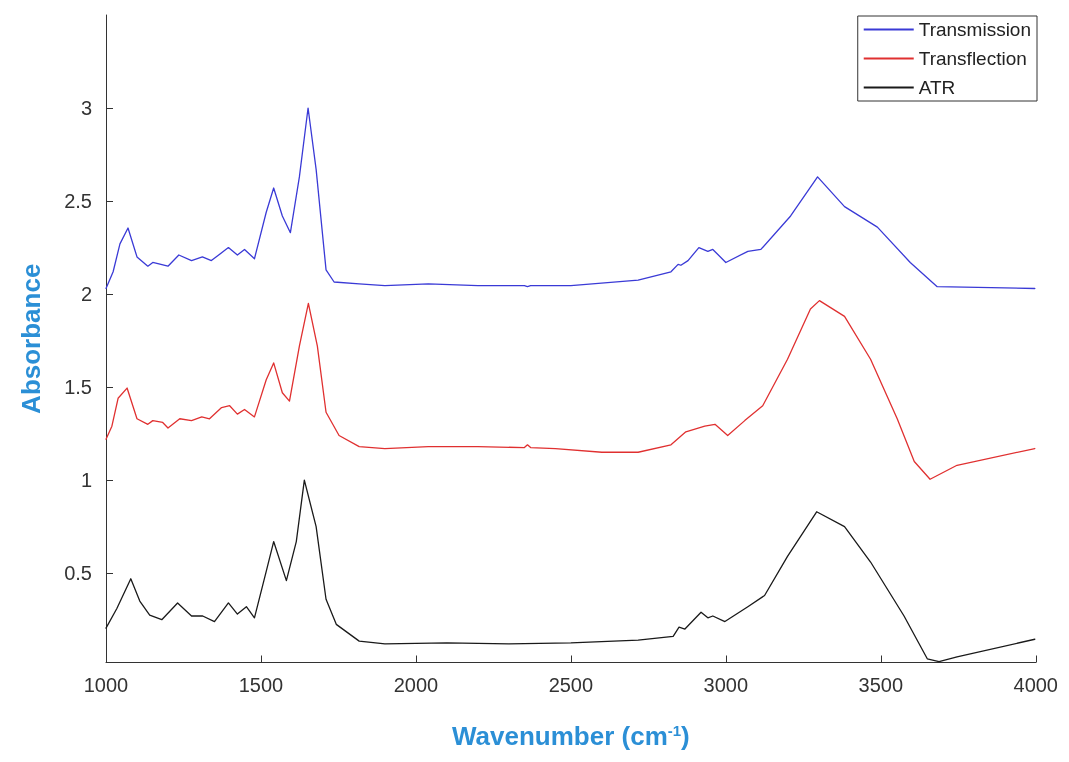 This screenshot has height=762, width=1069. Describe the element at coordinates (726, 684) in the screenshot. I see `x-tick-label: 3000` at that location.